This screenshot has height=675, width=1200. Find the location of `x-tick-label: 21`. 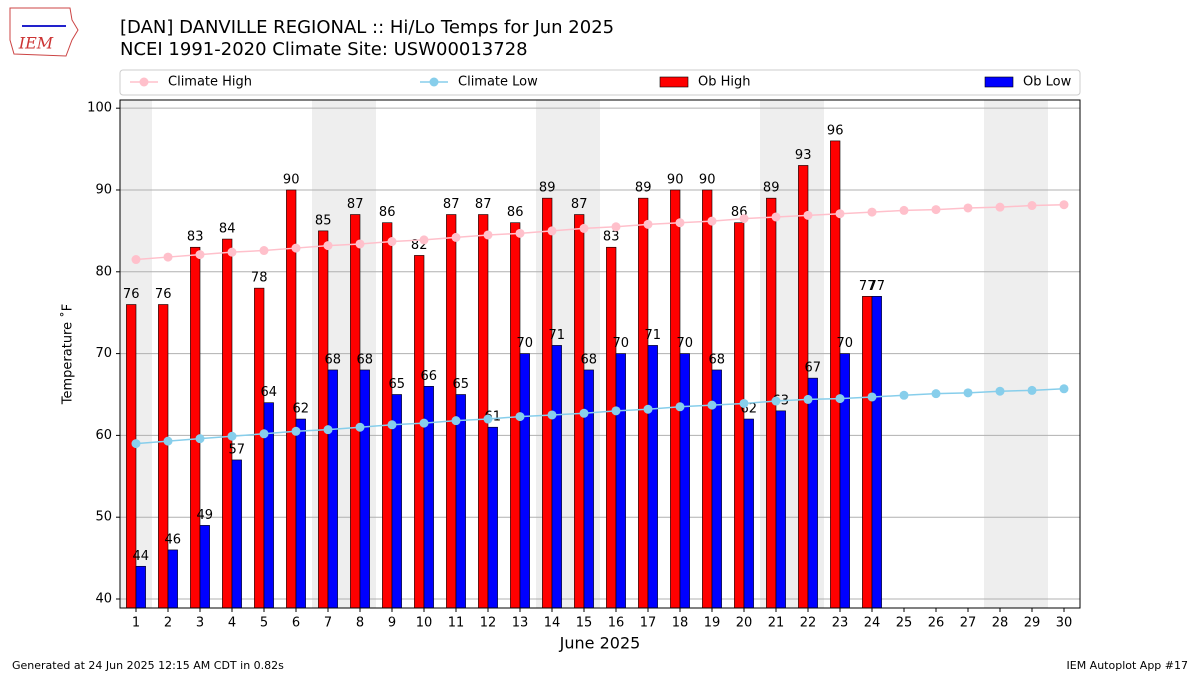

x-tick-label: 21 is located at coordinates (776, 623).